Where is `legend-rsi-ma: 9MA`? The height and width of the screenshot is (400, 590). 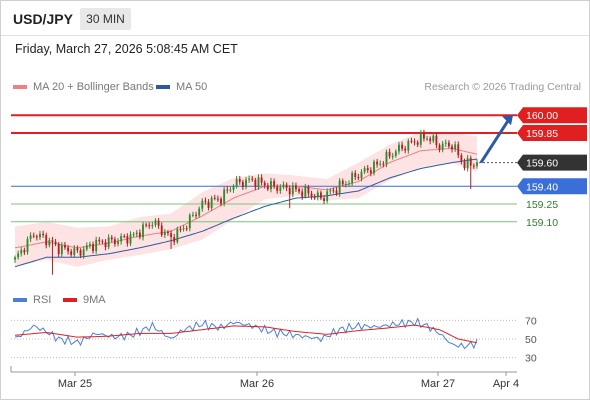 legend-rsi-ma: 9MA is located at coordinates (84, 300).